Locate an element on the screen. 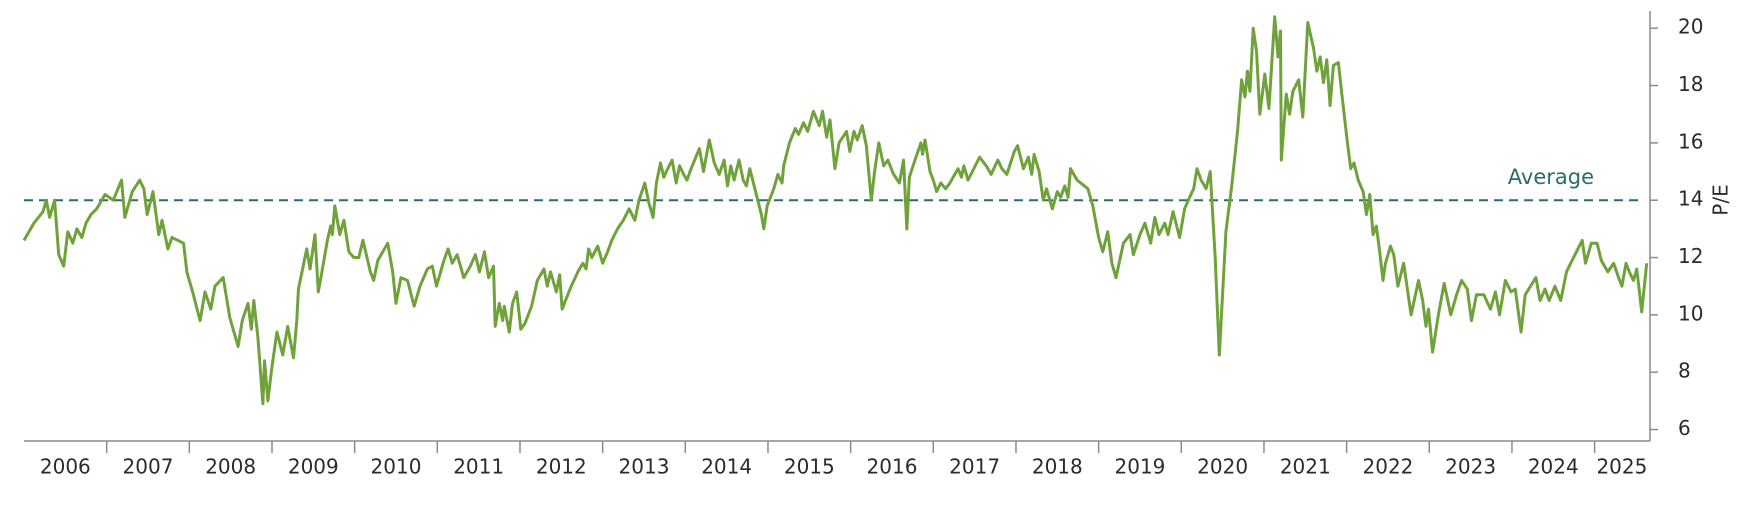  x-tick-label: 2008 is located at coordinates (230, 467).